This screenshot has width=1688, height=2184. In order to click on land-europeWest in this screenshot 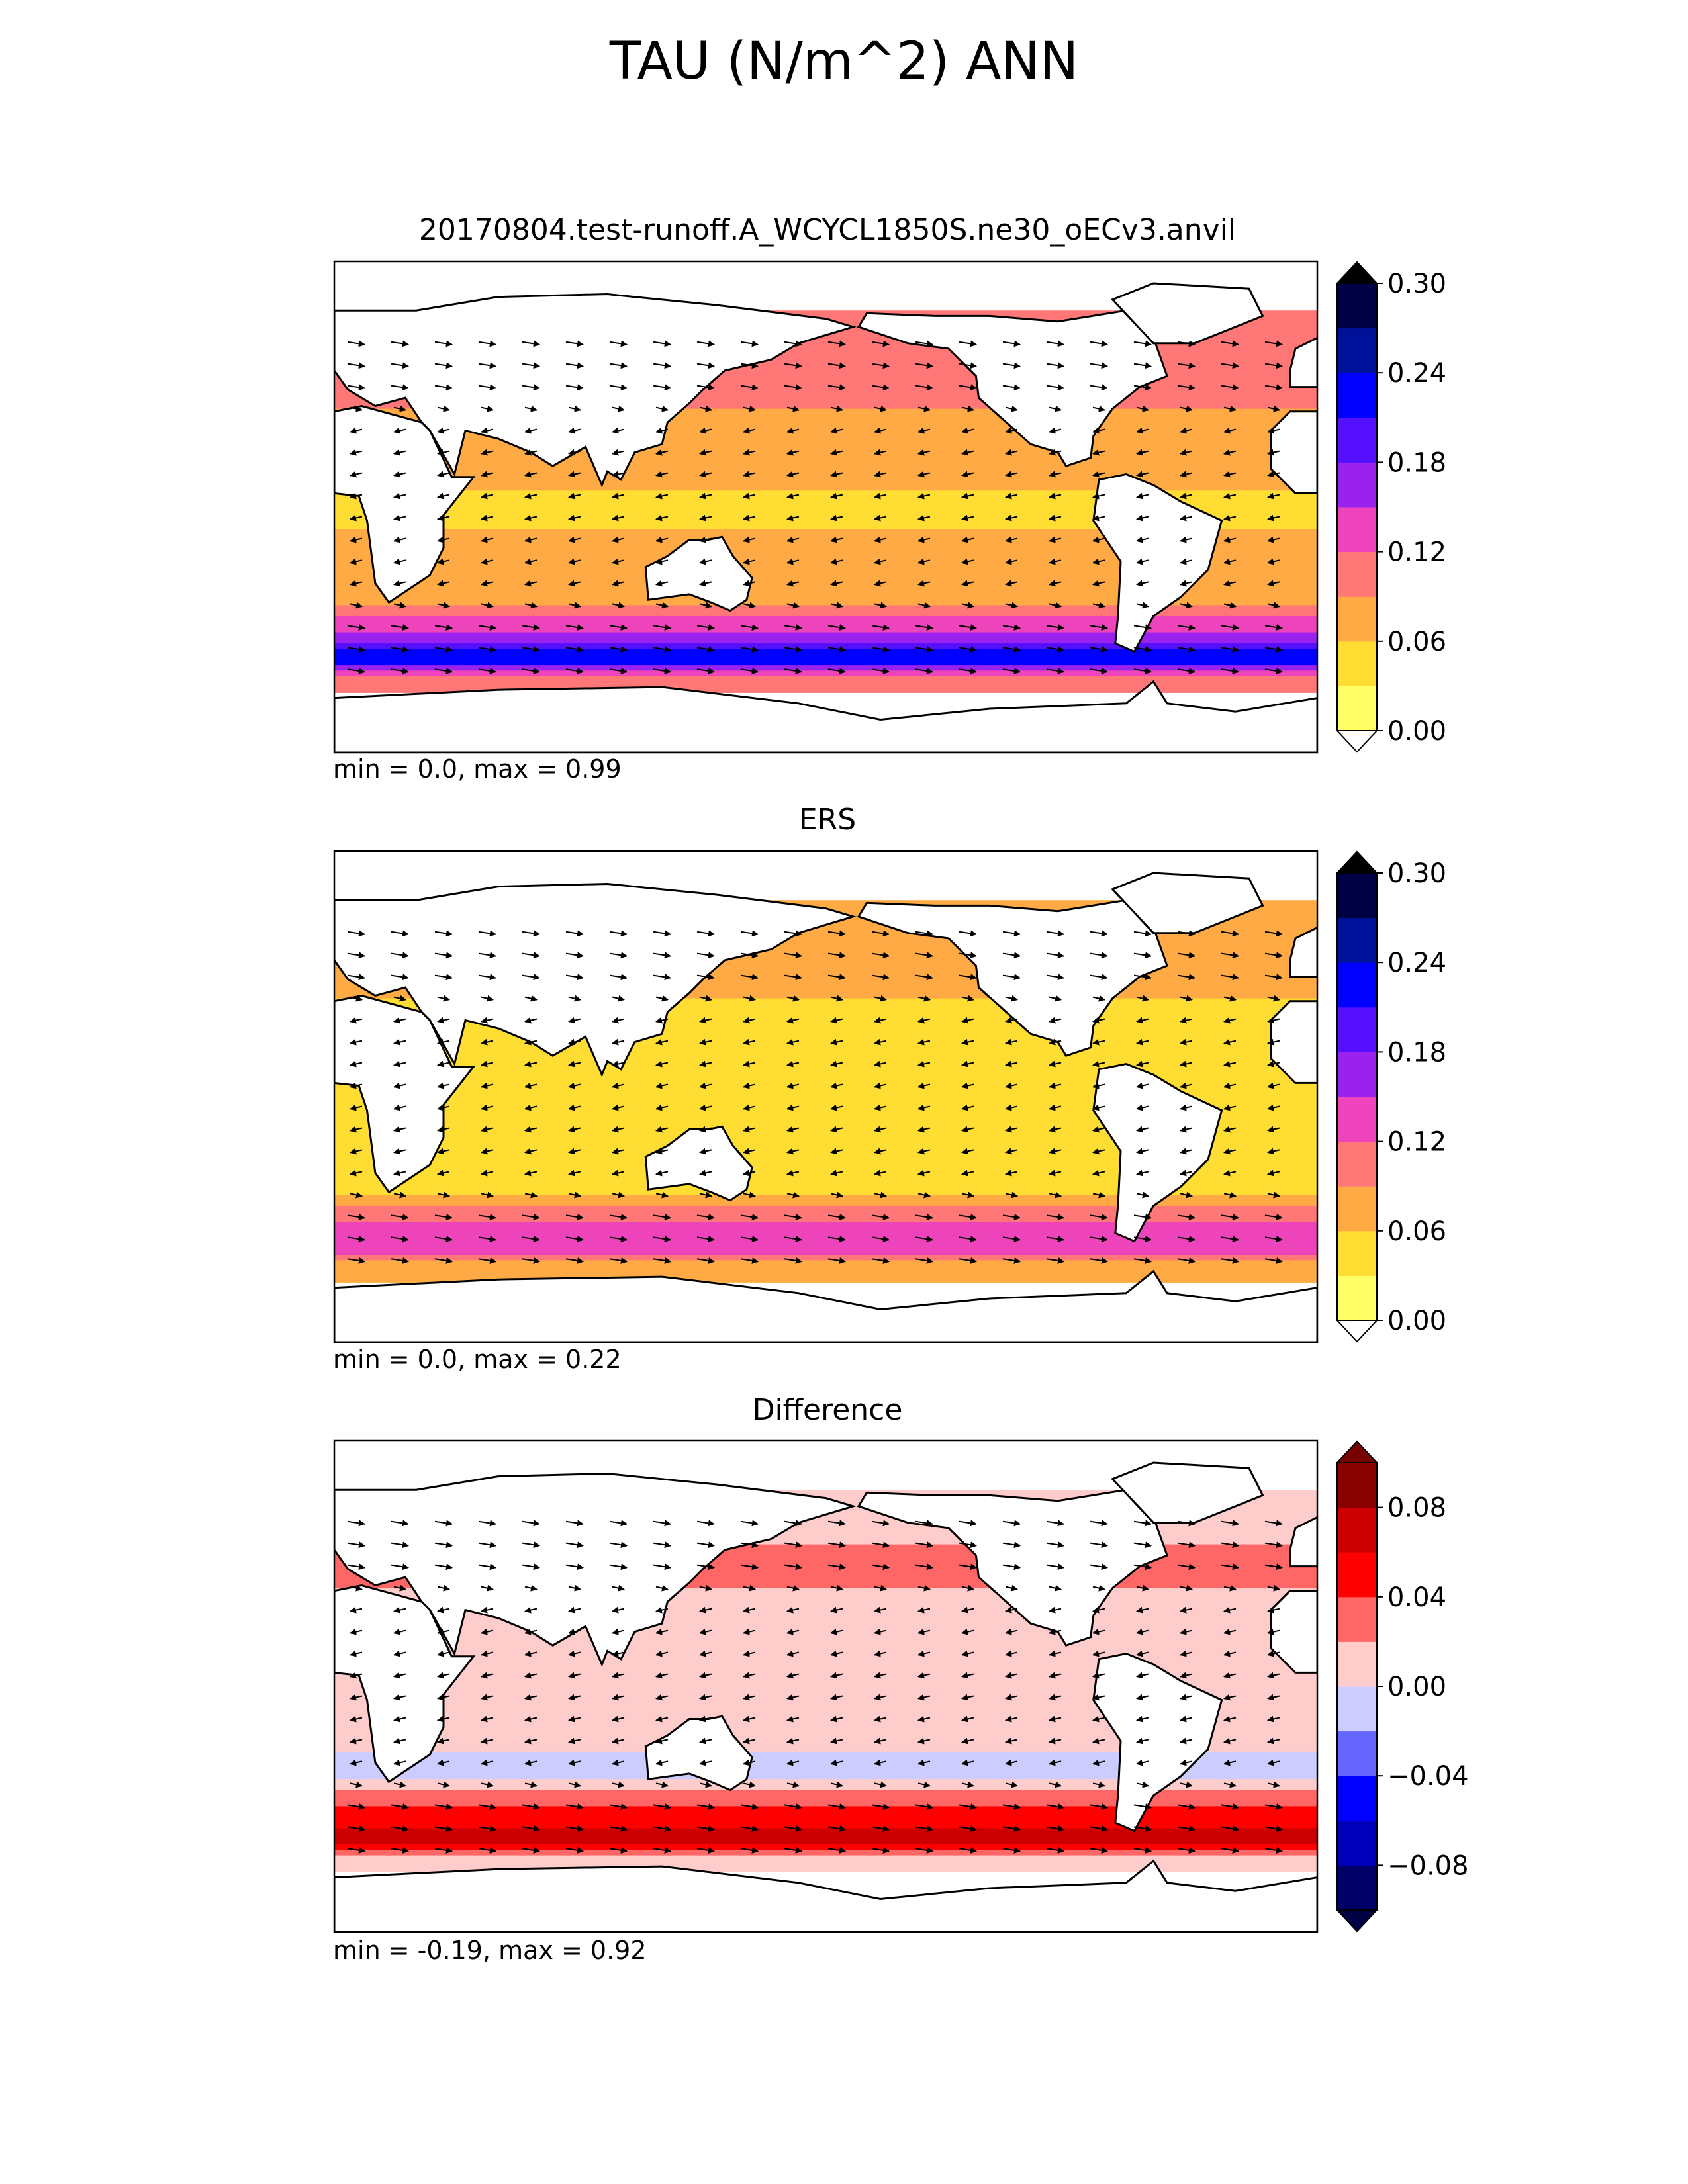, I will do `click(1303, 362)`.